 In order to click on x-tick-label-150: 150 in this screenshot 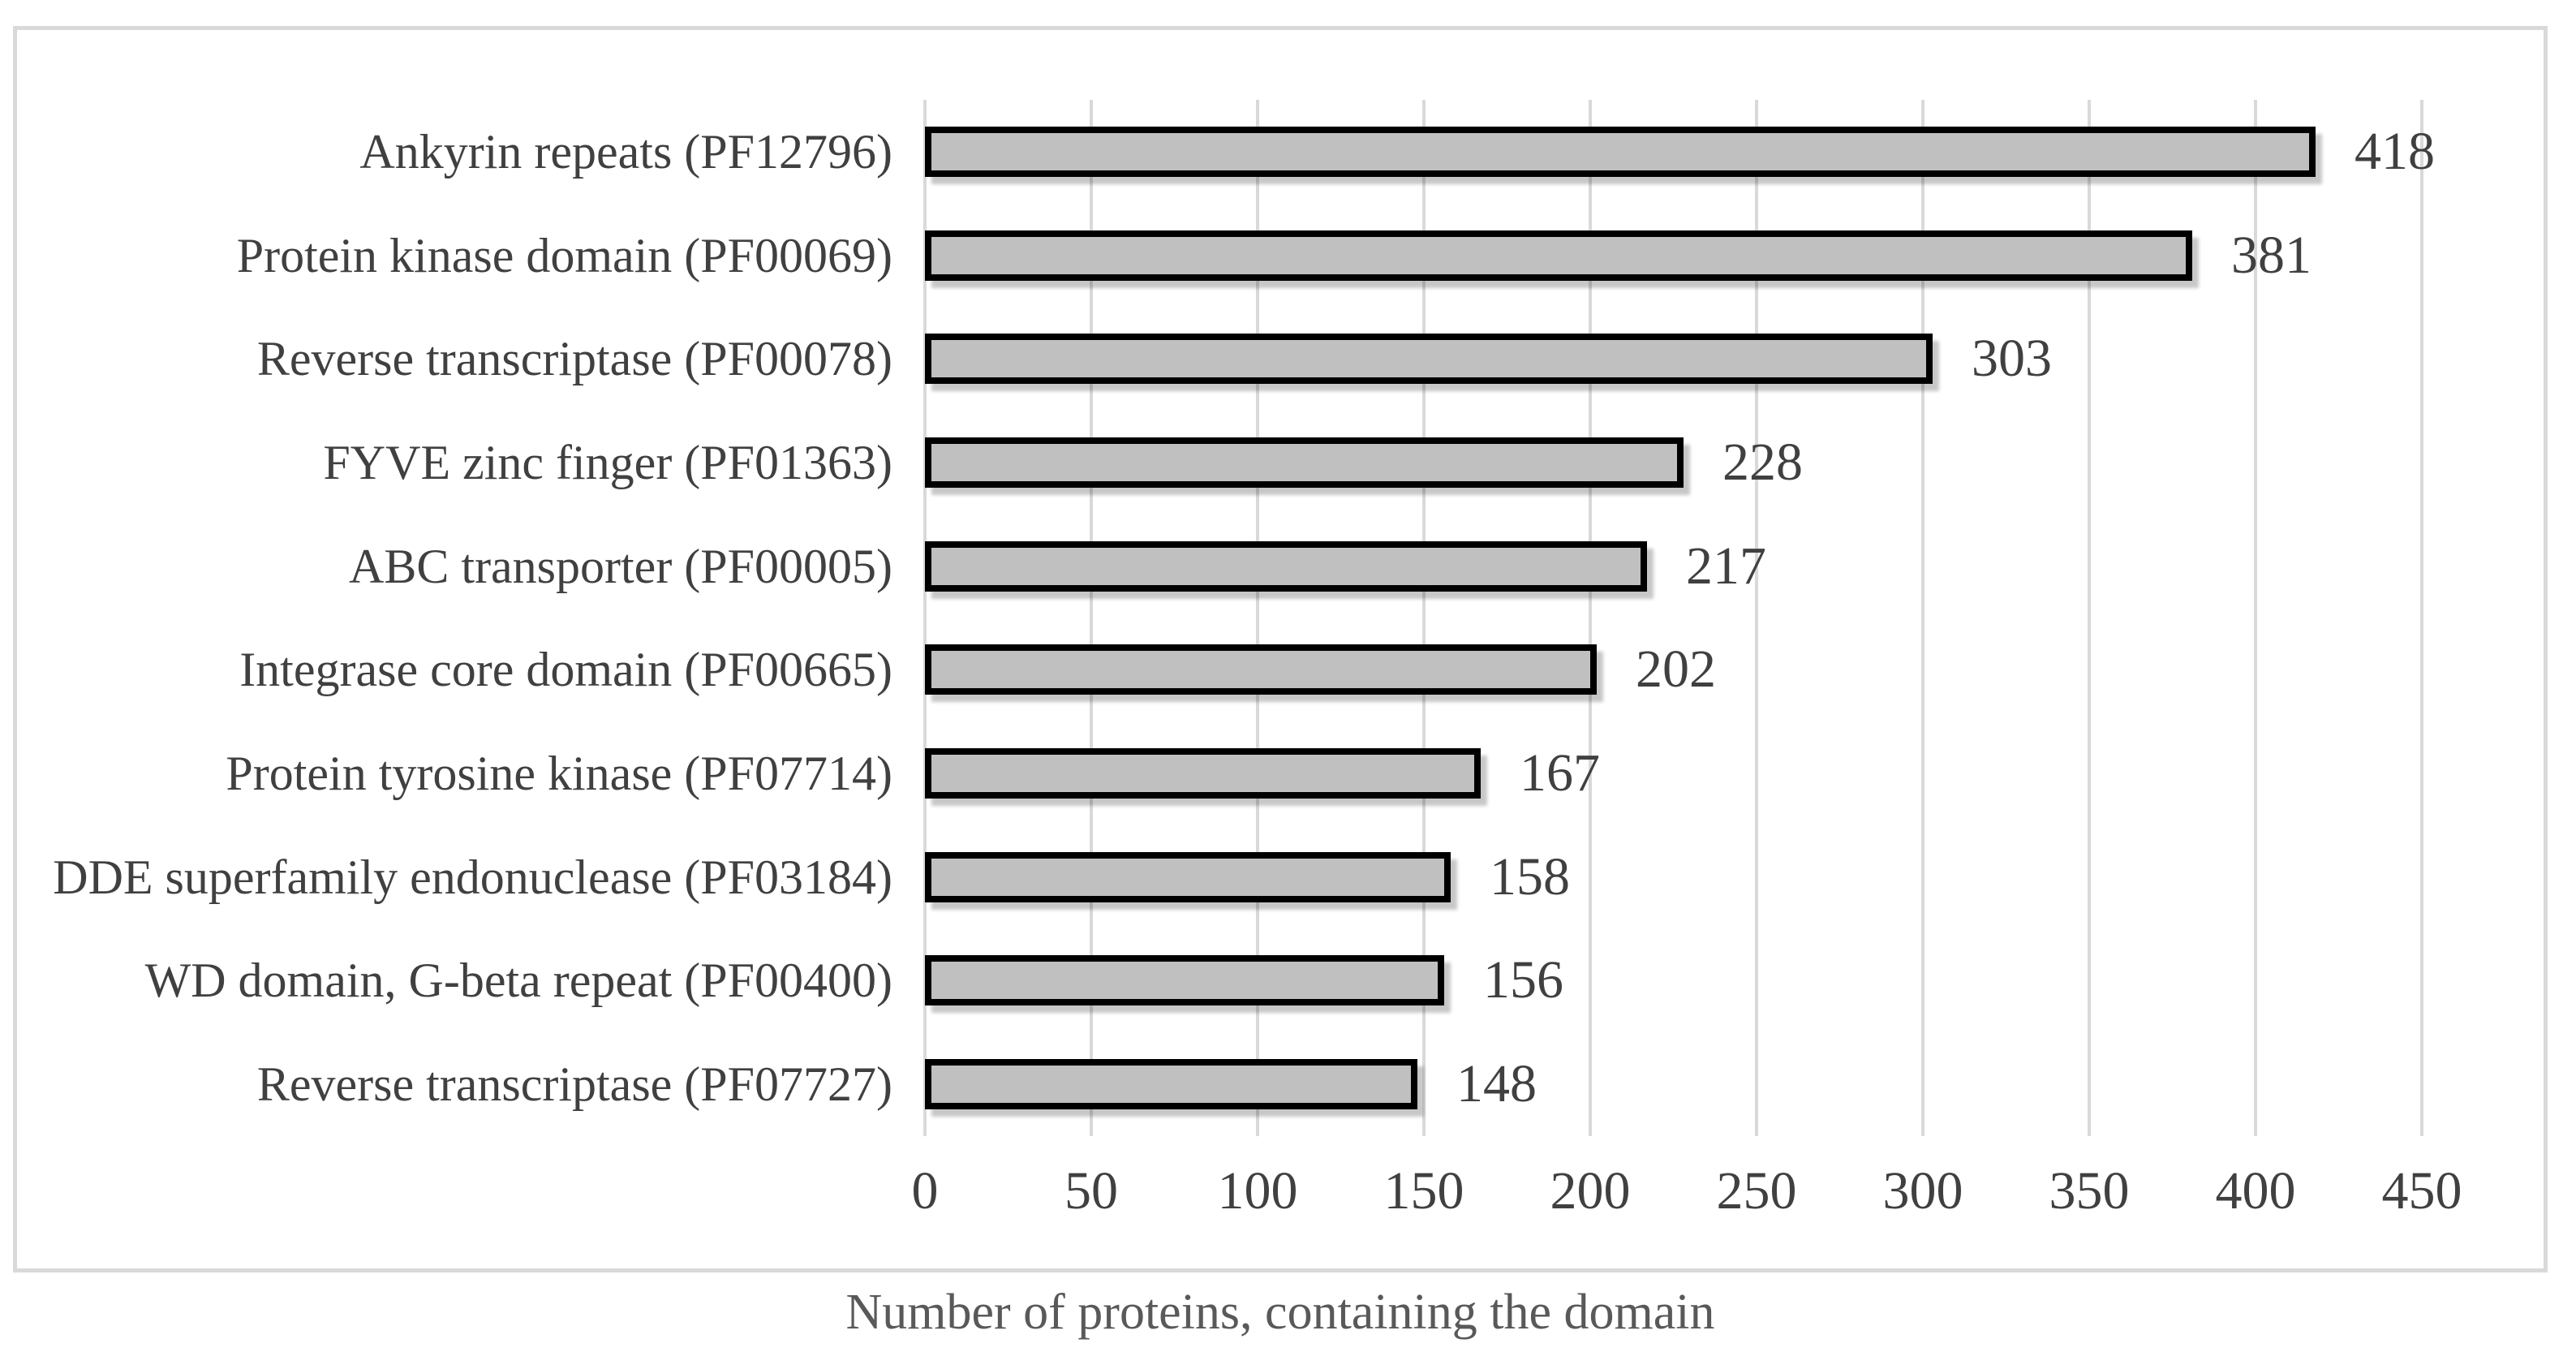, I will do `click(1423, 1191)`.